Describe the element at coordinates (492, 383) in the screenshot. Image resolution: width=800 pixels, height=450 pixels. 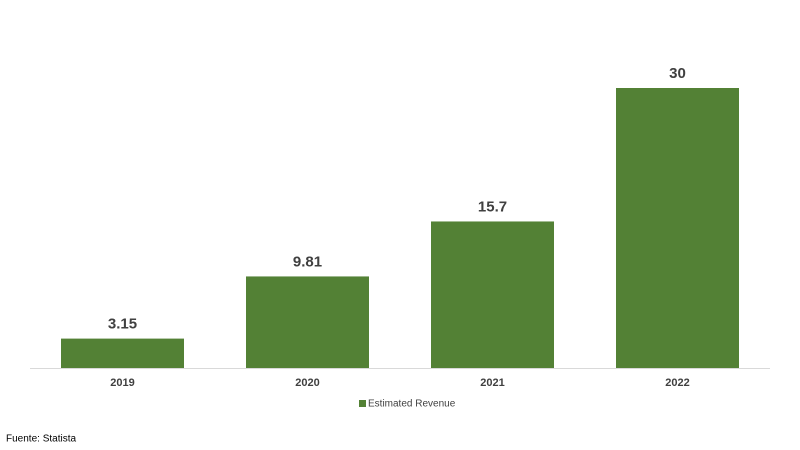
I see `x-tick-label: 2021` at that location.